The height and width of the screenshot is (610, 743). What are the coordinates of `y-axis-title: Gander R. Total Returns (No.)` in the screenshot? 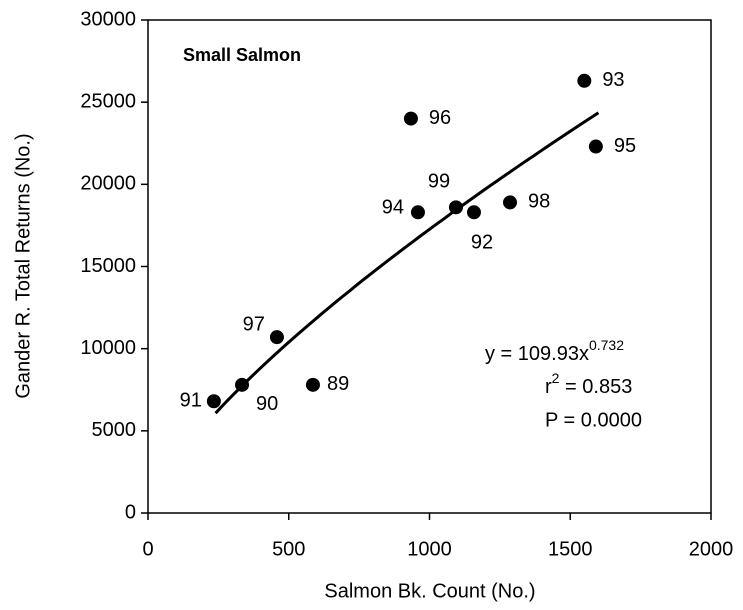 It's located at (23, 265).